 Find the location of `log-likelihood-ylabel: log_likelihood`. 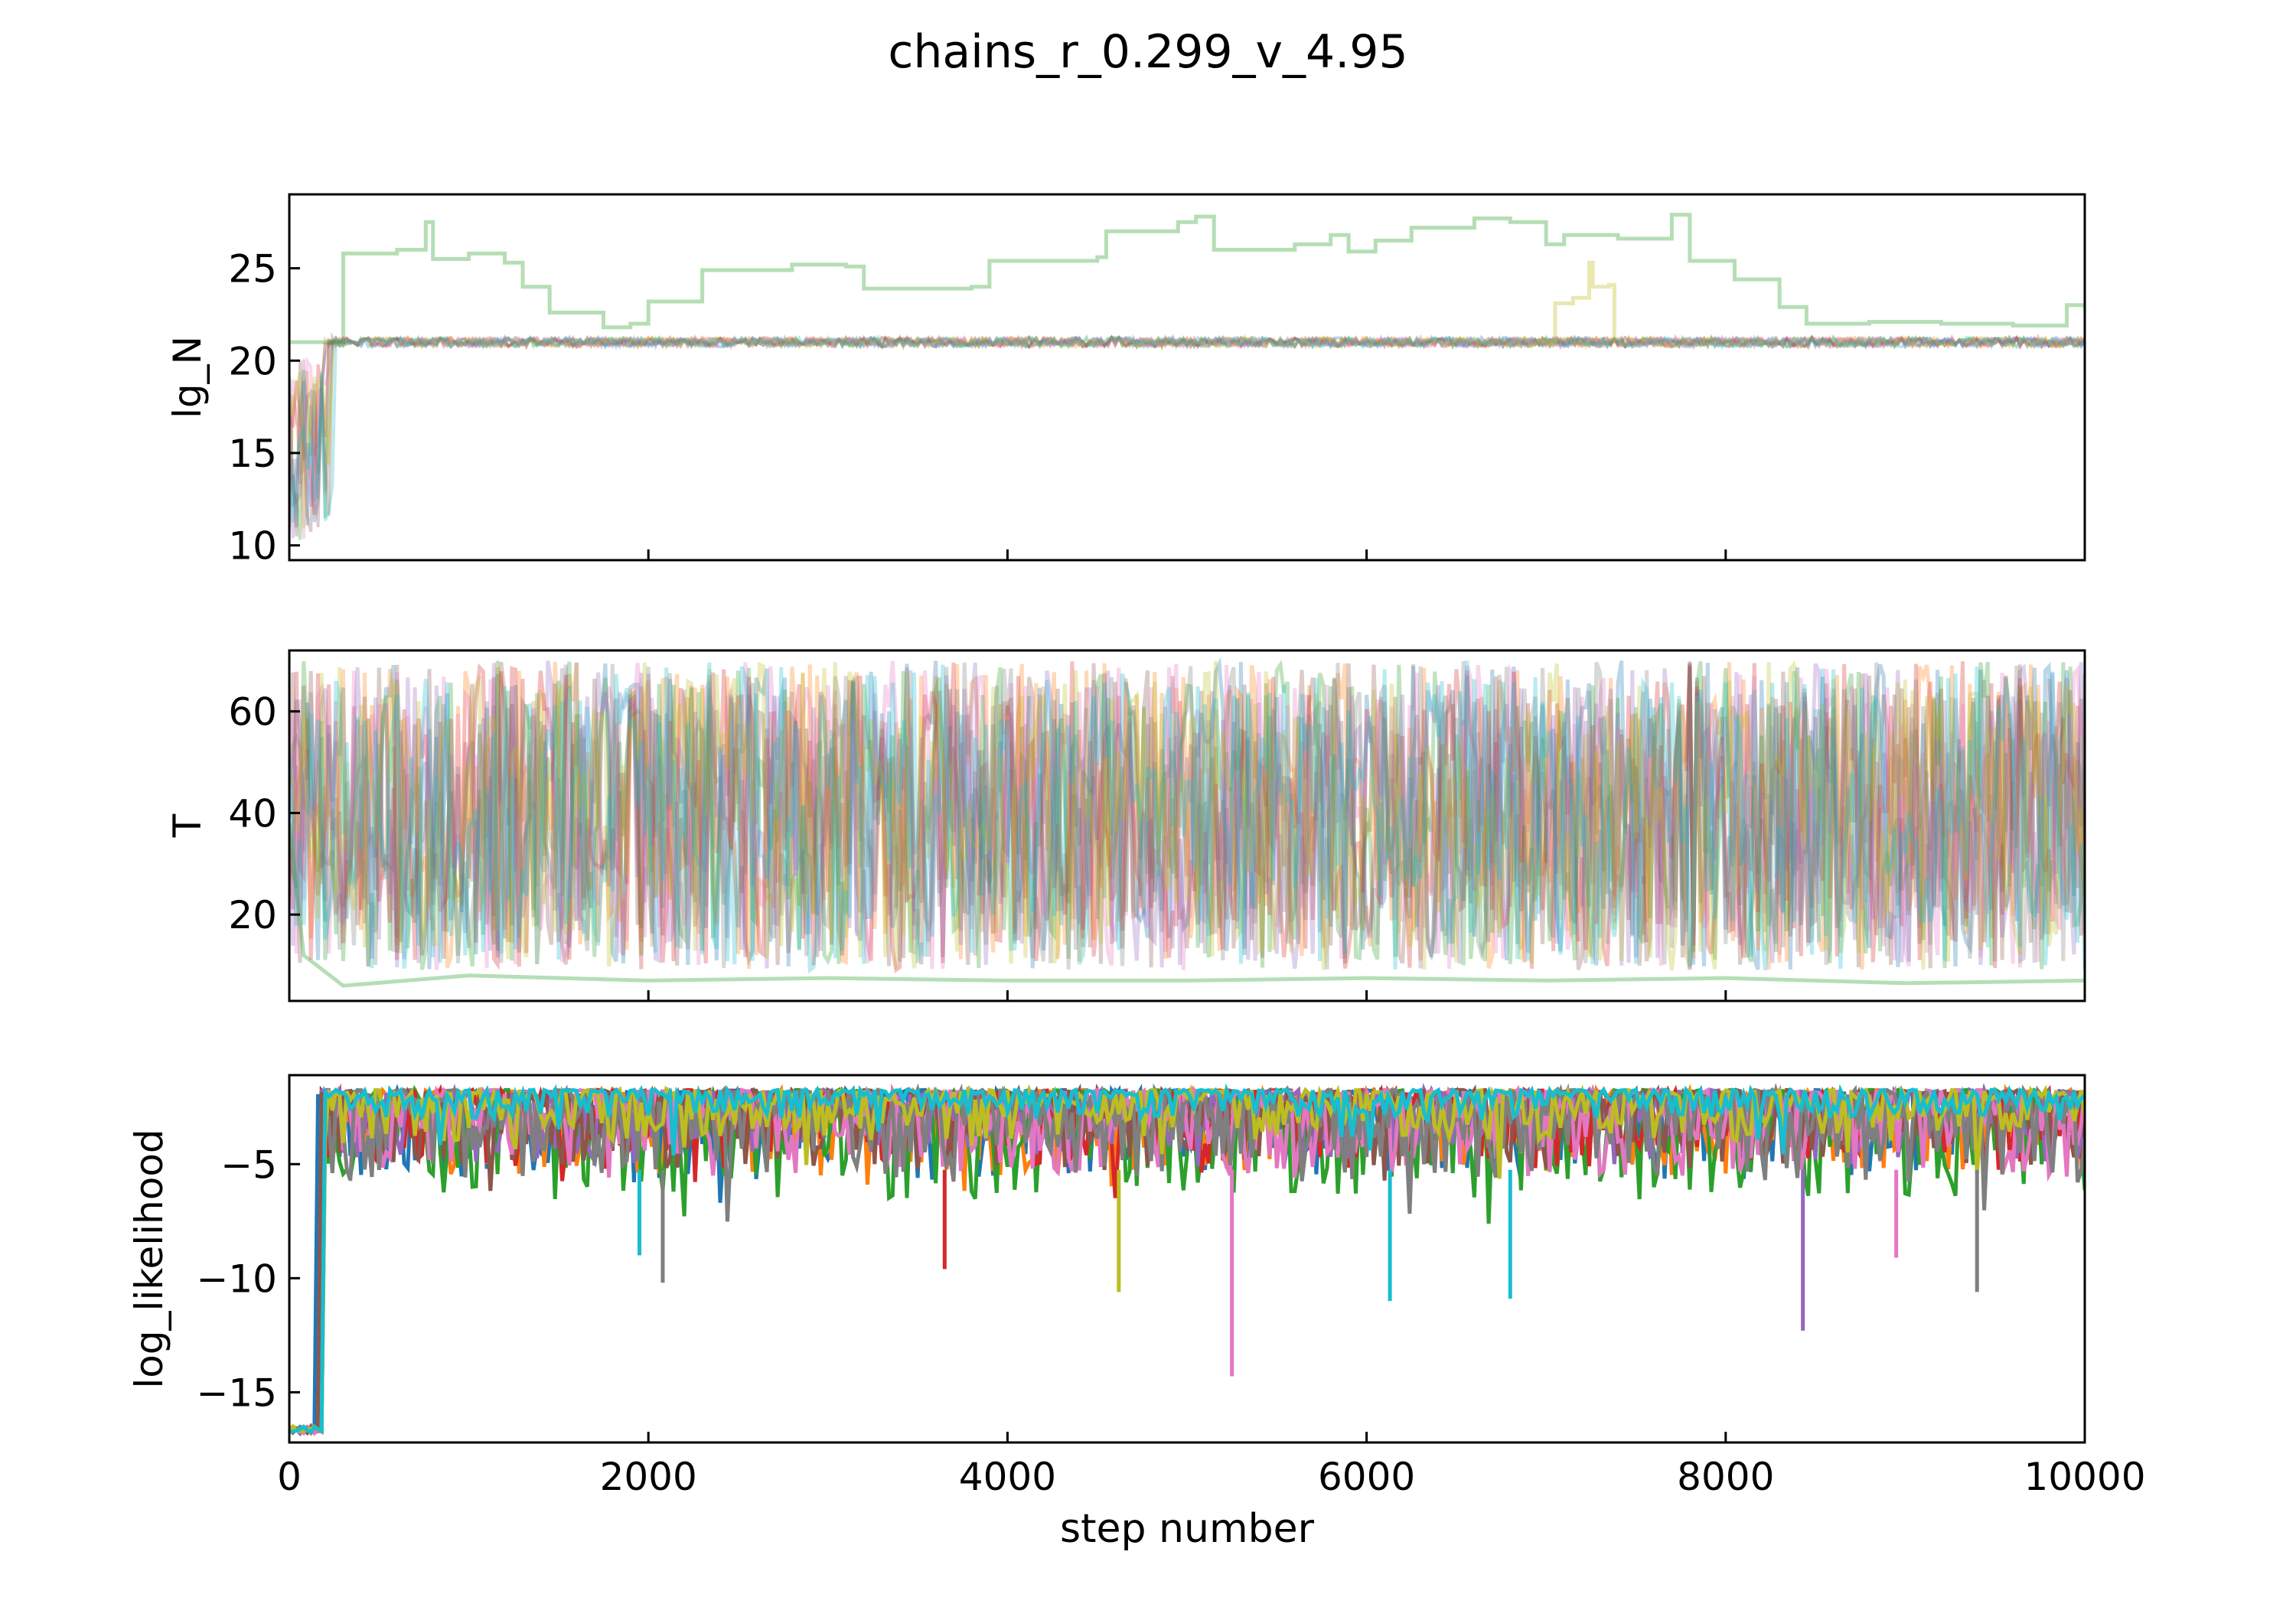

log-likelihood-ylabel: log_likelihood is located at coordinates (149, 1258).